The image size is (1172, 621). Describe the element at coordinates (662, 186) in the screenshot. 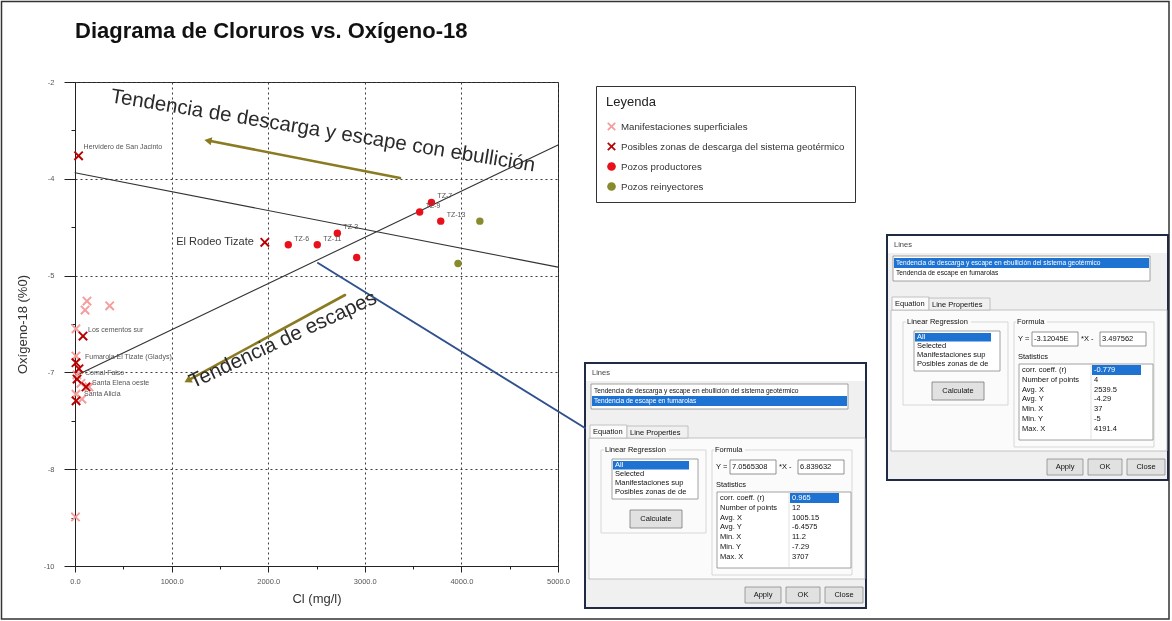

I see `legend-label: Pozos reinyectores` at that location.